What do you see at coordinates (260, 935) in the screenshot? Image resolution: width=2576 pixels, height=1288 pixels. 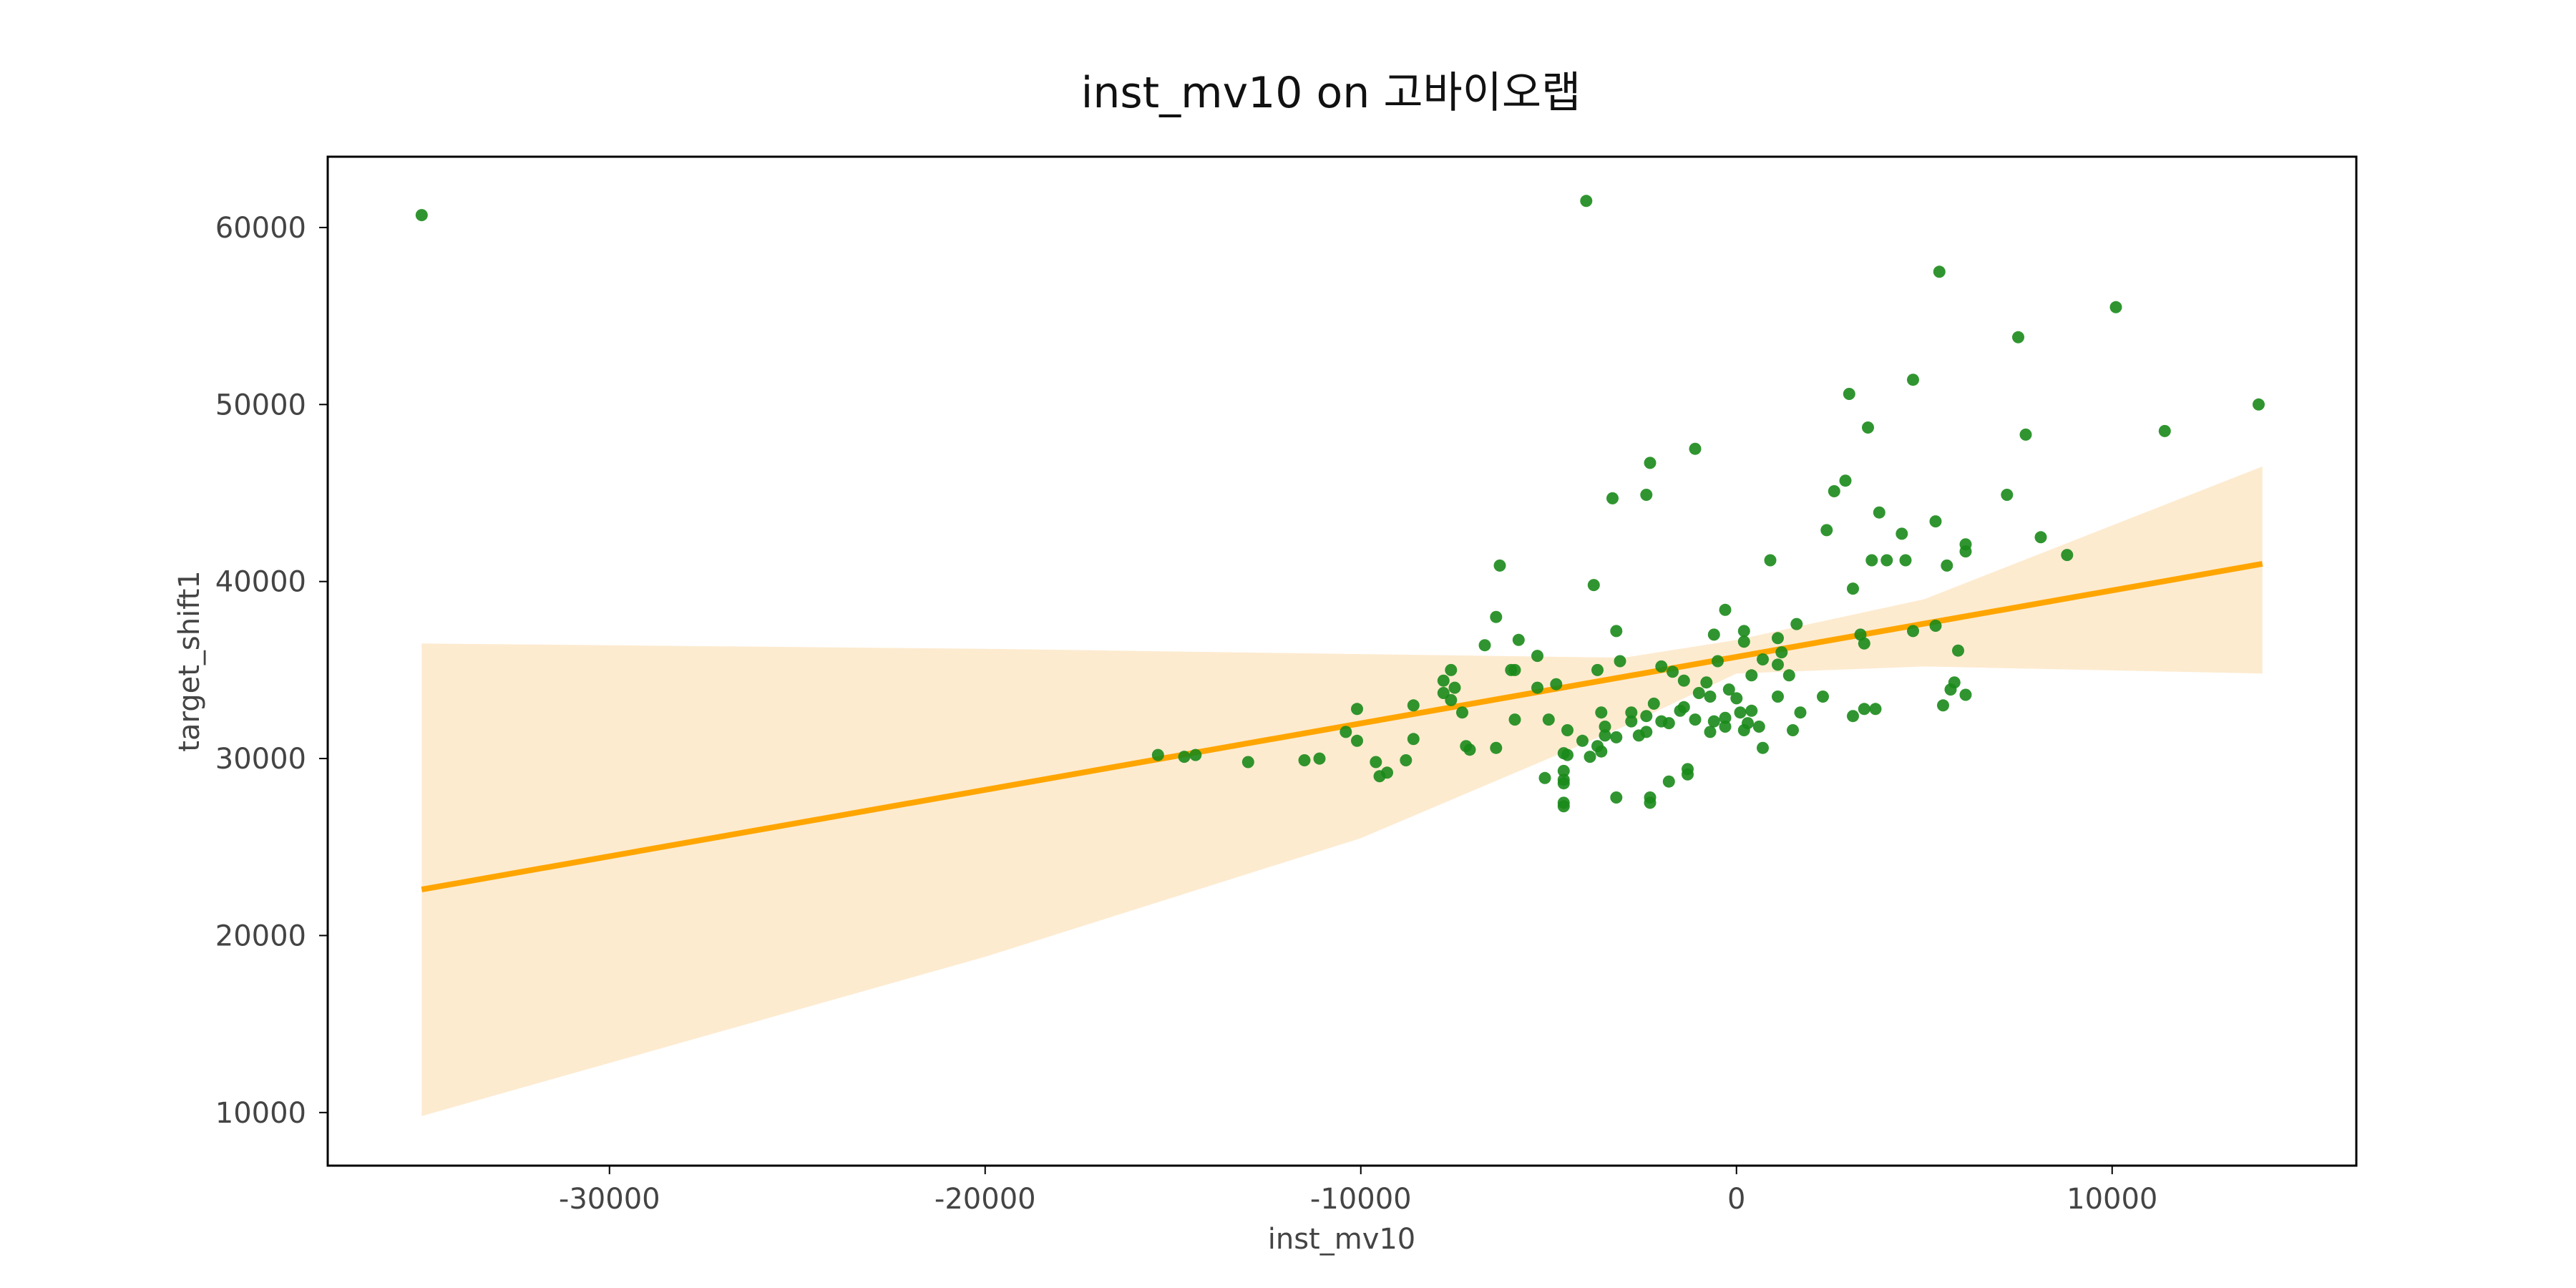 I see `y-tick-label: 20000` at bounding box center [260, 935].